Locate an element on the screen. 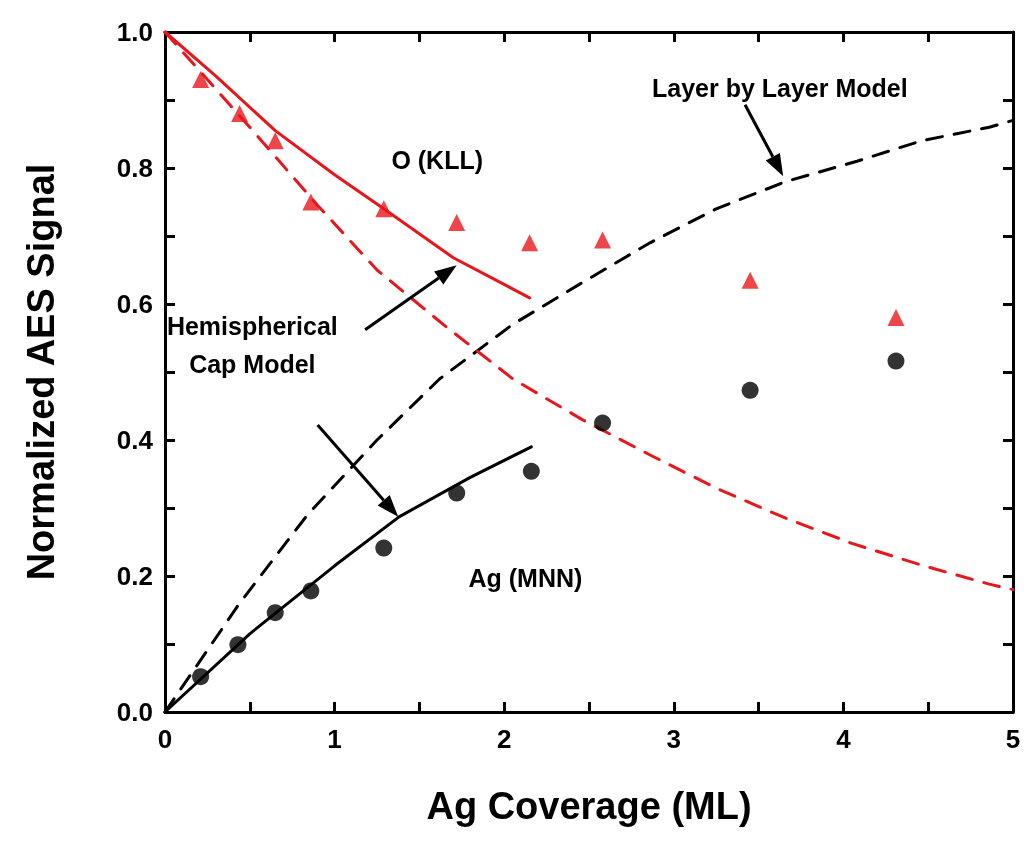 The width and height of the screenshot is (1028, 857). y-axis-title: Normalized AES Signal is located at coordinates (41, 372).